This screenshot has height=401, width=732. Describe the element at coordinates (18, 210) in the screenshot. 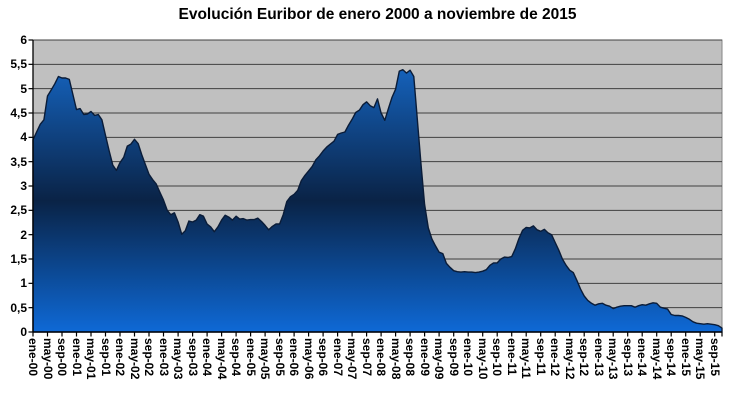

I see `y-tick-label: 2,5` at that location.